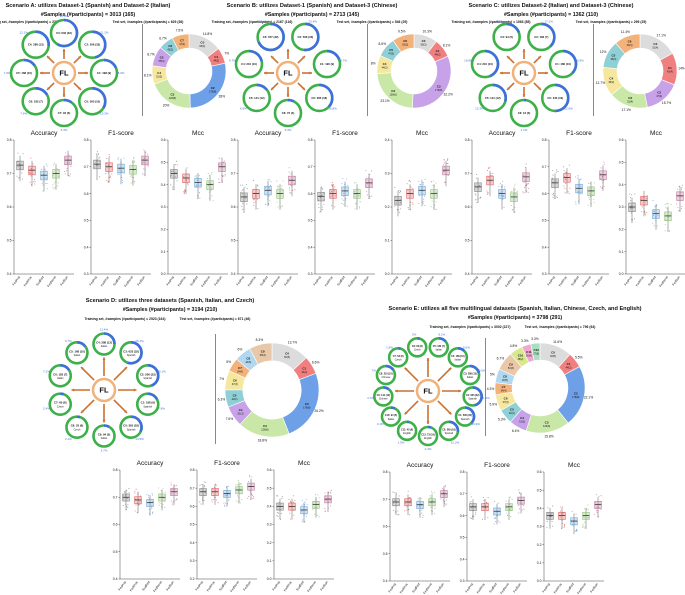  What do you see at coordinates (405, 41) in the screenshot?
I see `donut-slice-label: C6` at bounding box center [405, 41].